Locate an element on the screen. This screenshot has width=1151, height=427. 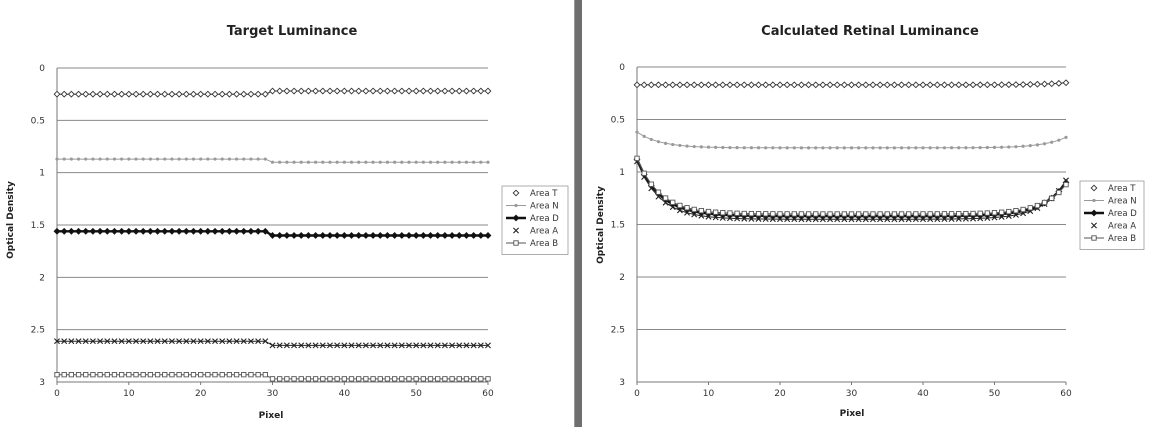
y-tick-label: 2 is located at coordinates (42, 278).